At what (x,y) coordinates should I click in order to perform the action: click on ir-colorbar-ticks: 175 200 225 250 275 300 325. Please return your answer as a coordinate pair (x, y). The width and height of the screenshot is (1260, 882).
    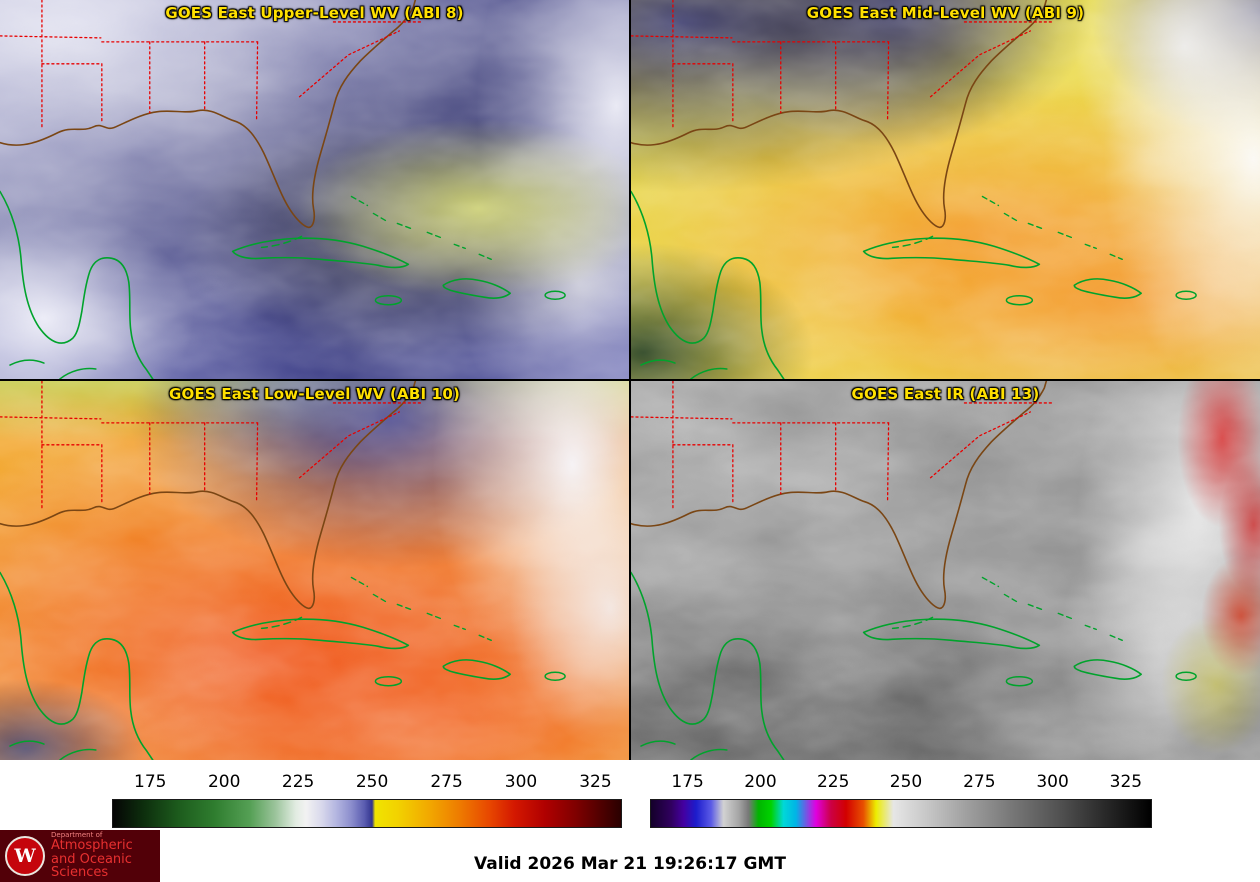
    Looking at the image, I should click on (901, 784).